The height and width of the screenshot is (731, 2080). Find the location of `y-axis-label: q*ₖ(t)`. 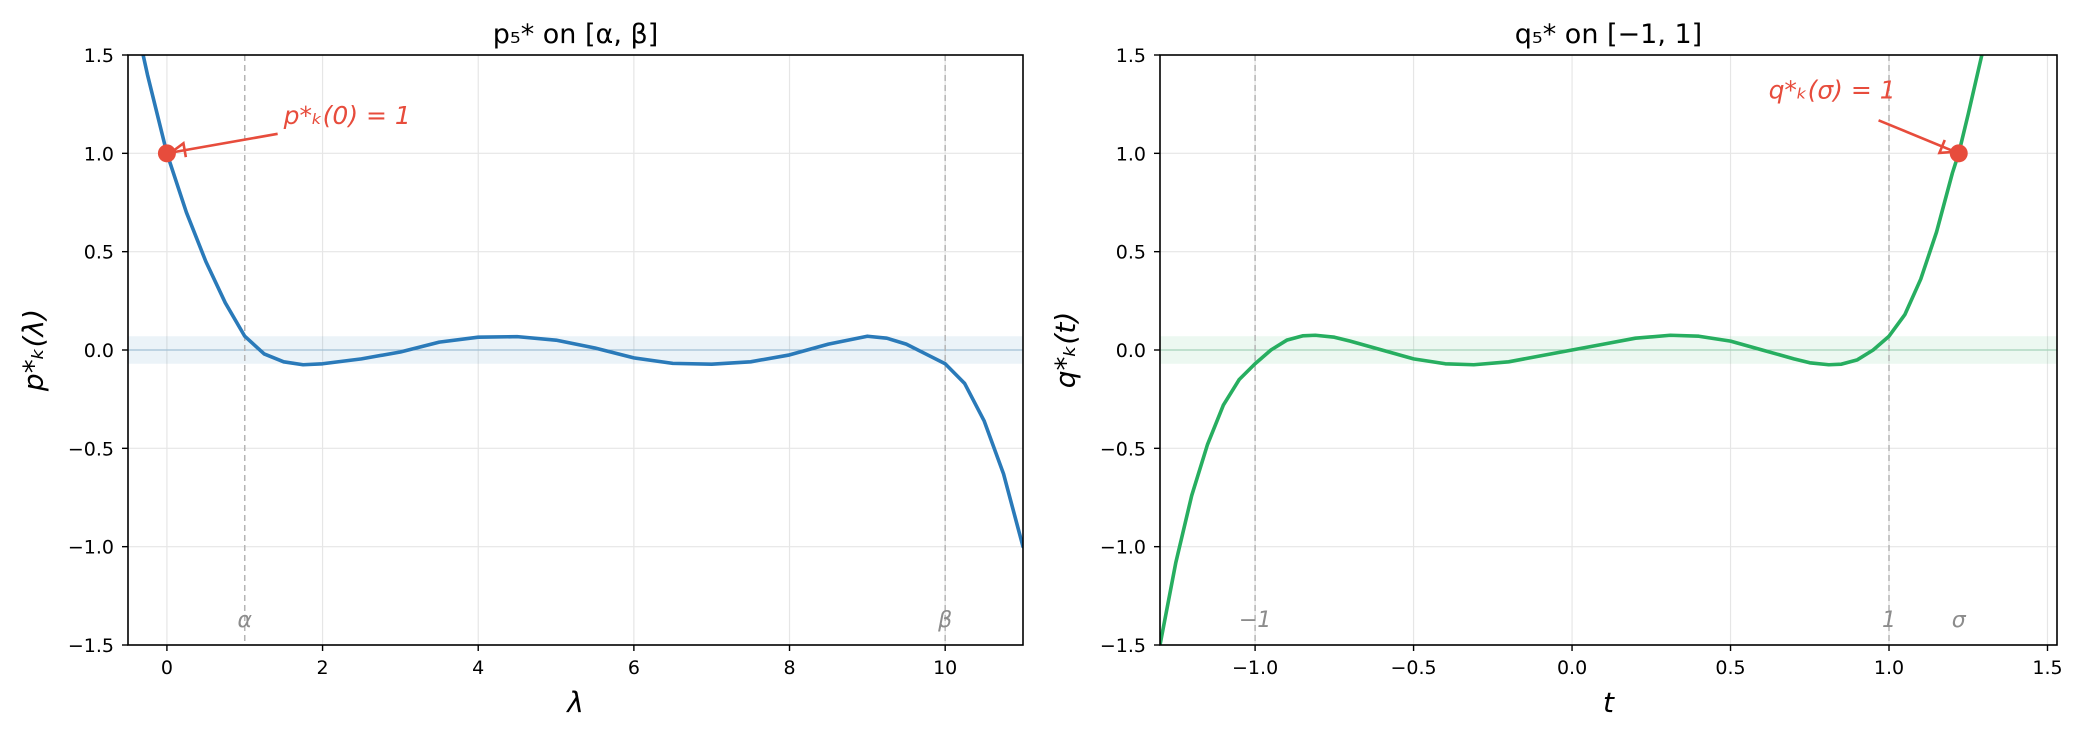

y-axis-label: q*ₖ(t) is located at coordinates (1065, 350).